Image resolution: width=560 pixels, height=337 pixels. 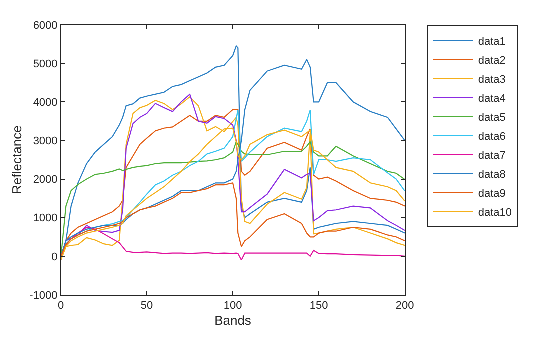 What do you see at coordinates (492, 174) in the screenshot?
I see `legend-label: data8` at bounding box center [492, 174].